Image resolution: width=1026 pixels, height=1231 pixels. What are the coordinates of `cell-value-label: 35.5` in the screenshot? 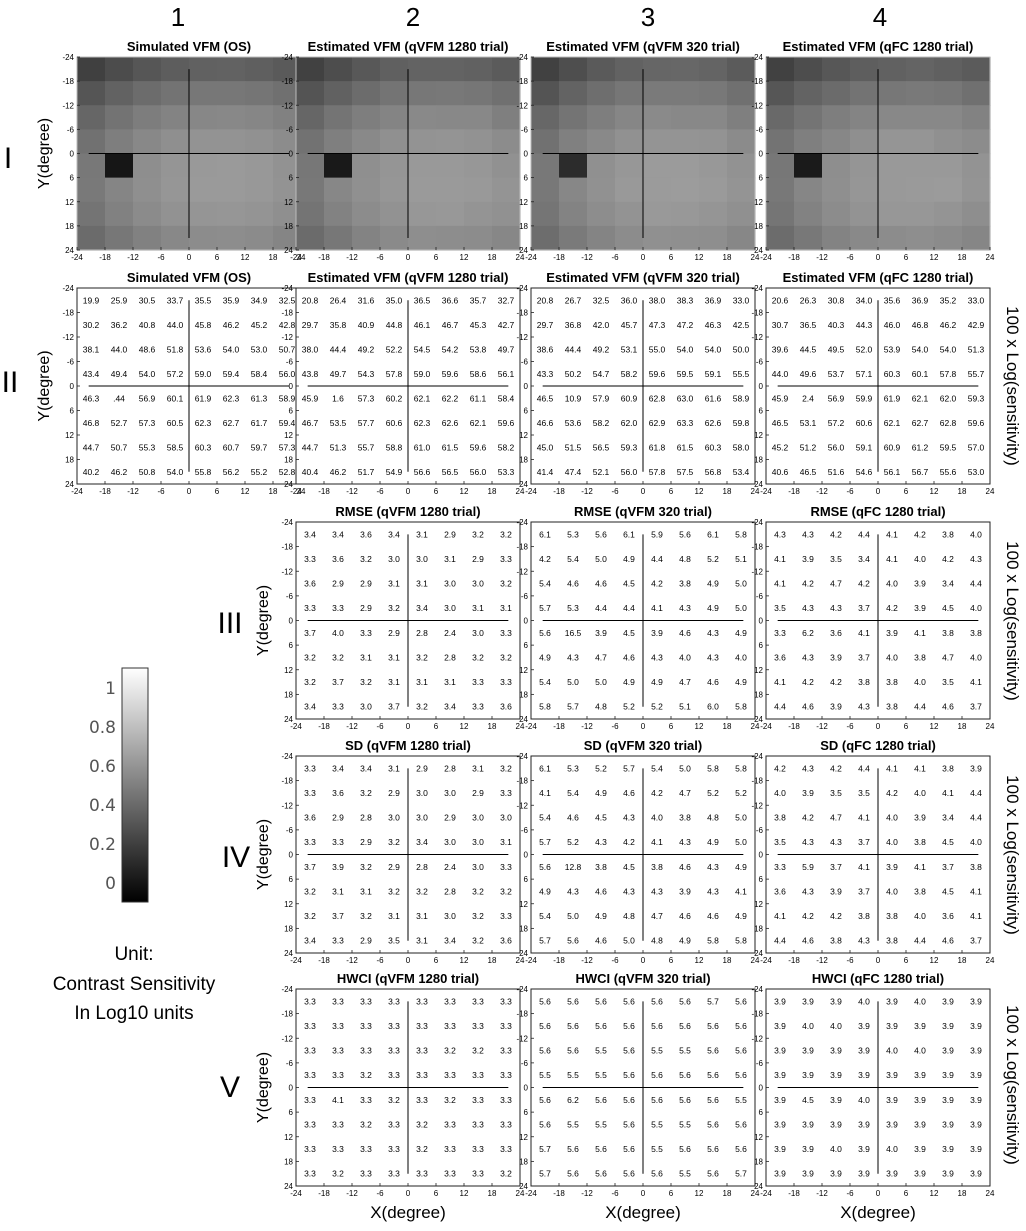 It's located at (203, 300).